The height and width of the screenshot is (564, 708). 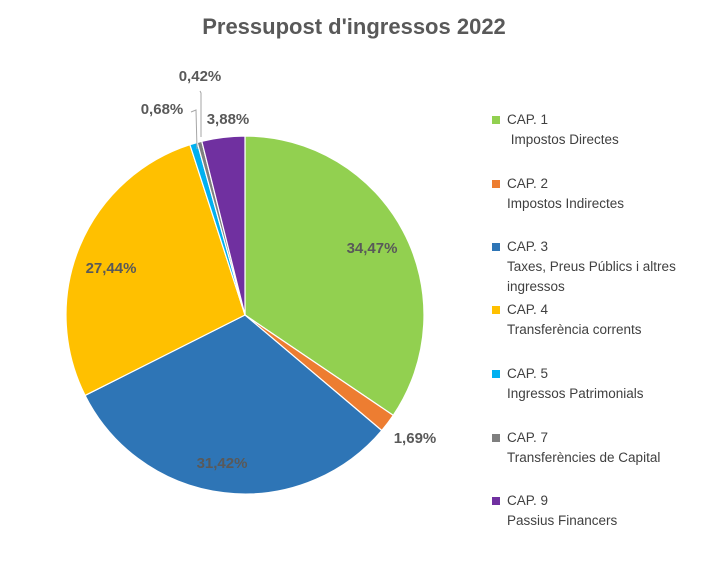 I want to click on legend-label: Taxes, Preus Públics i altres ingressos, so click(x=593, y=276).